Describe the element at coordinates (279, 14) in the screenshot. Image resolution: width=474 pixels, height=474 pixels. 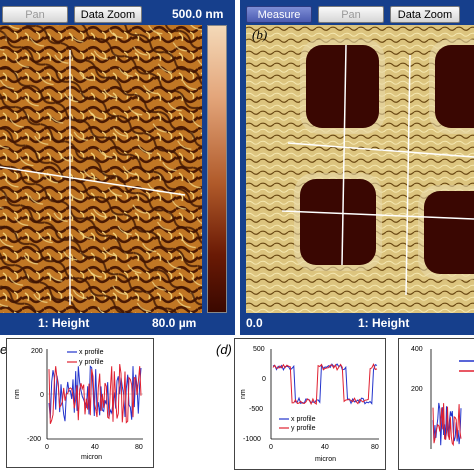
I see `measure-button: Measure` at that location.